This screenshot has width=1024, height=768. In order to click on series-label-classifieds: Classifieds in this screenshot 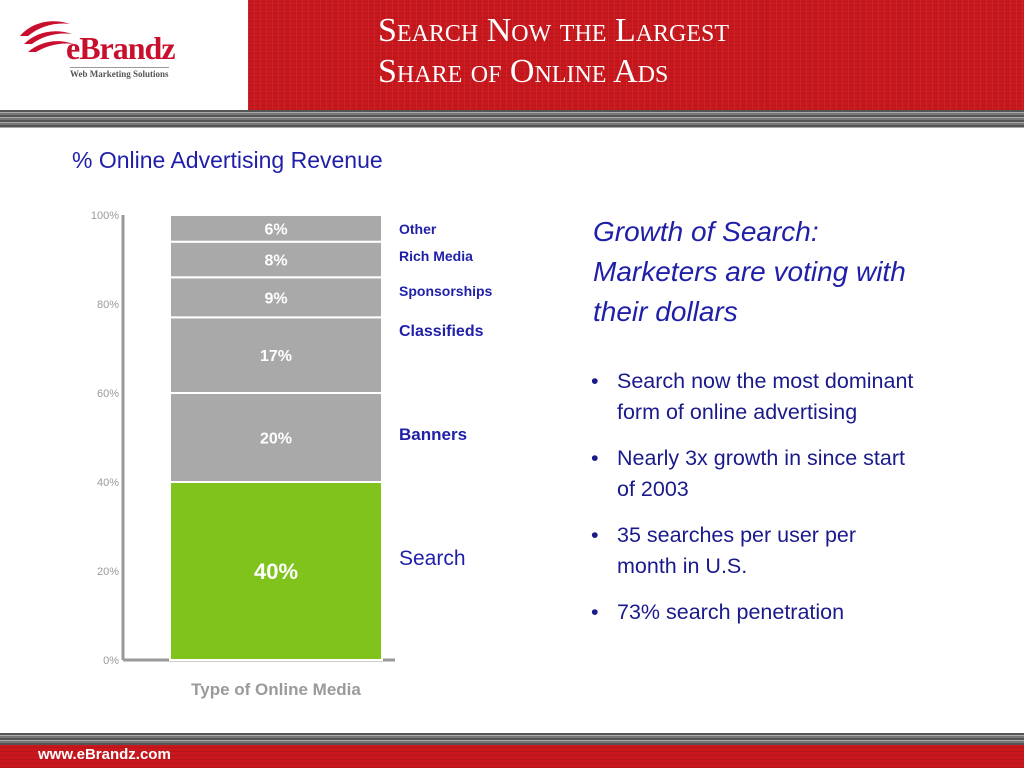, I will do `click(441, 331)`.